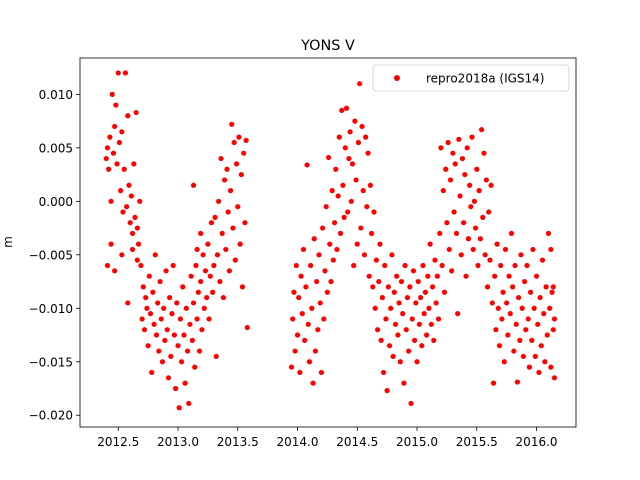  I want to click on legend-label: repro2018a (IGS14), so click(485, 79).